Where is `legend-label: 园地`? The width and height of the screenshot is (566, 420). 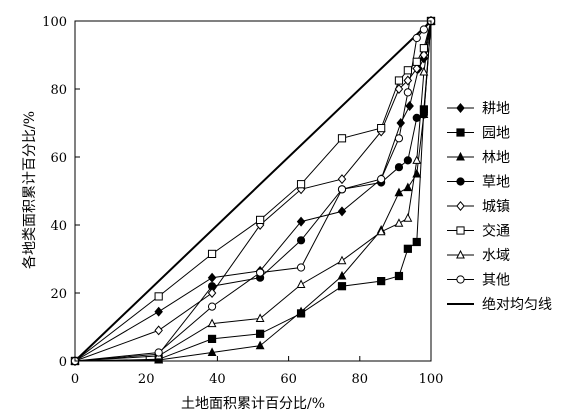 legend-label: 园地 is located at coordinates (496, 134).